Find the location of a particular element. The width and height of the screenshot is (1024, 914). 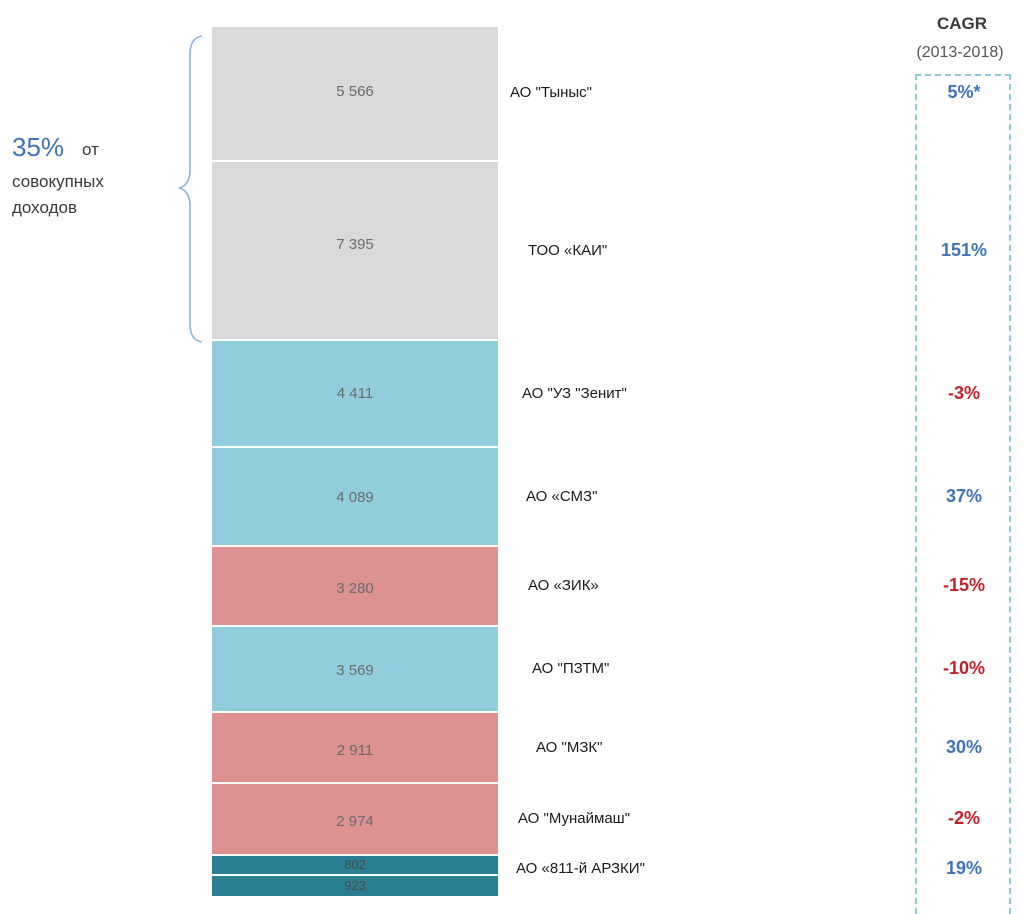

bar-segment: 3 569 is located at coordinates (355, 670).